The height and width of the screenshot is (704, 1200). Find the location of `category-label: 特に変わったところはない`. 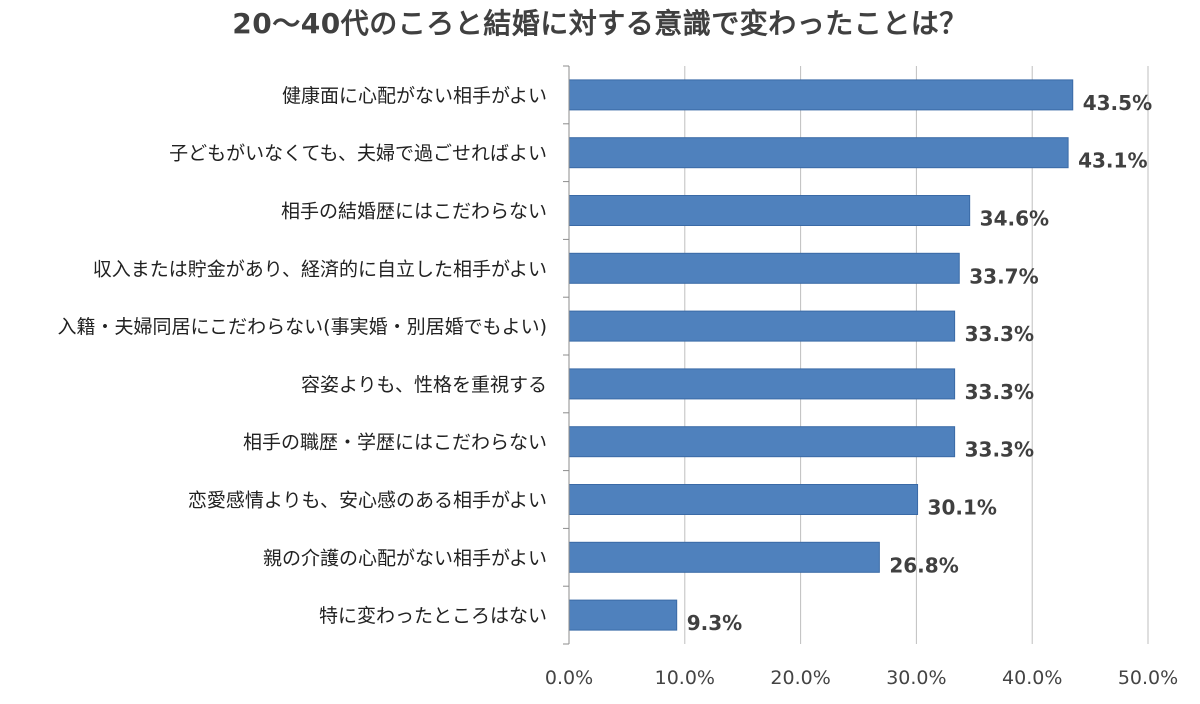

category-label: 特に変わったところはない is located at coordinates (433, 616).